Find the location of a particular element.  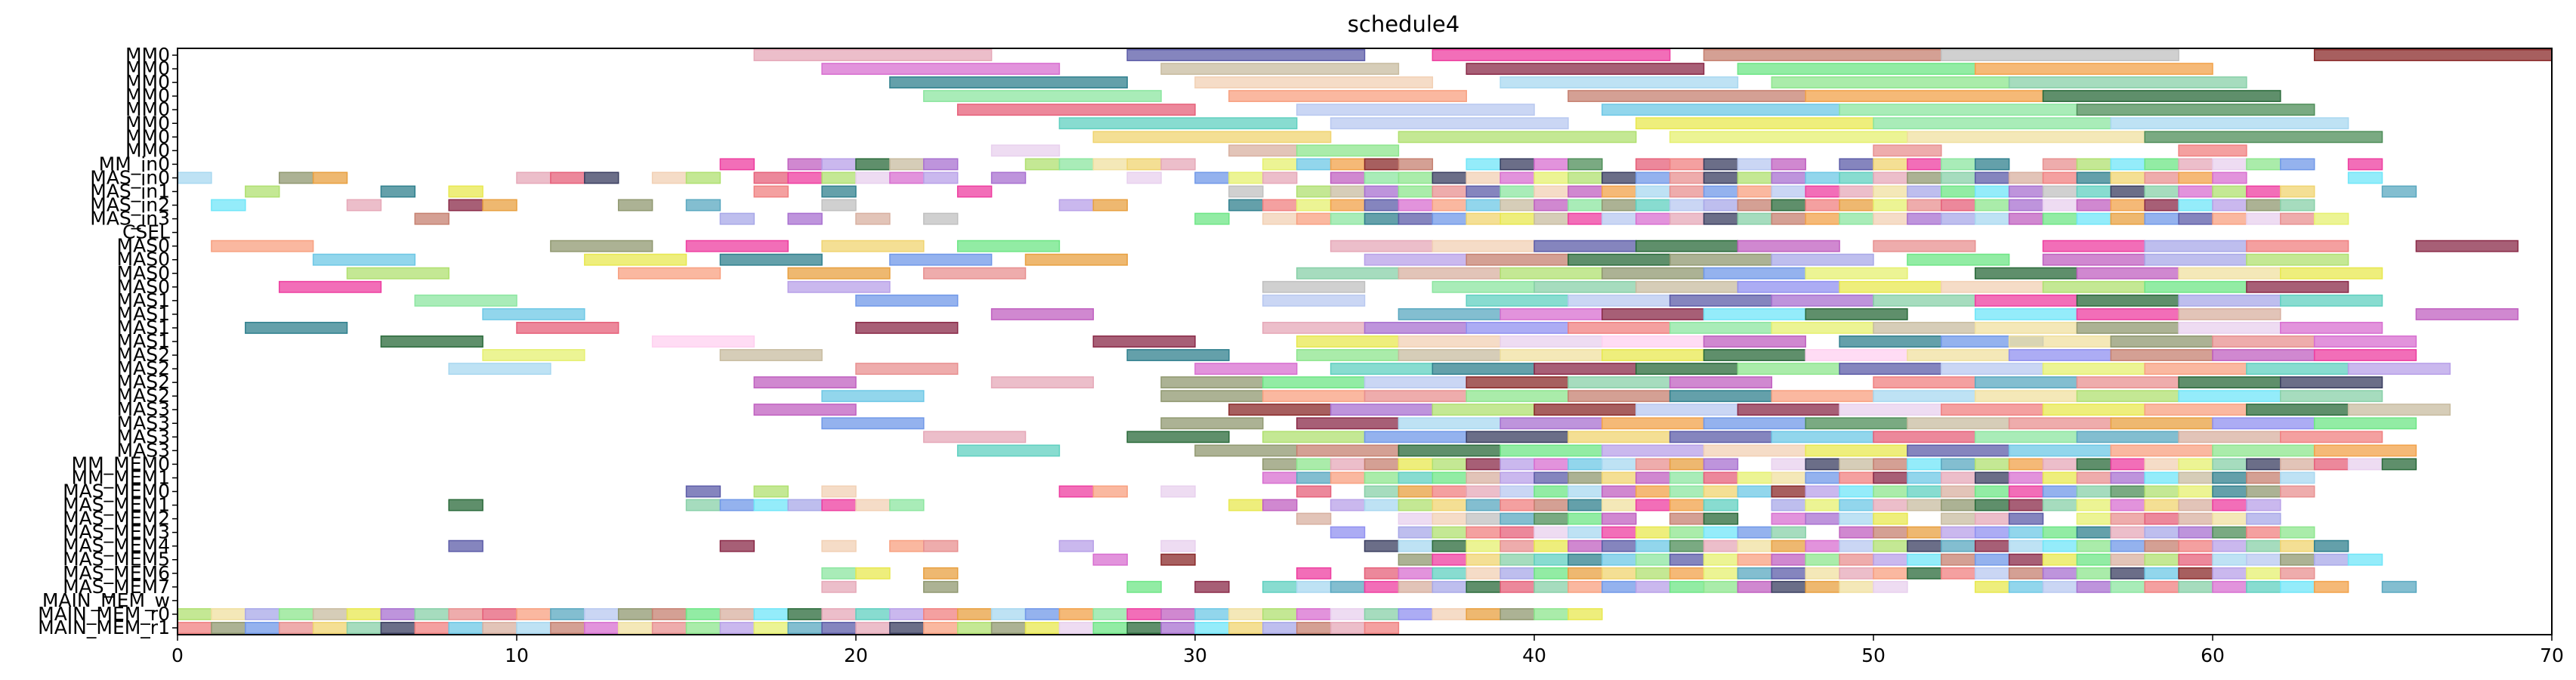

y-tick-label: MAS0 is located at coordinates (143, 287).